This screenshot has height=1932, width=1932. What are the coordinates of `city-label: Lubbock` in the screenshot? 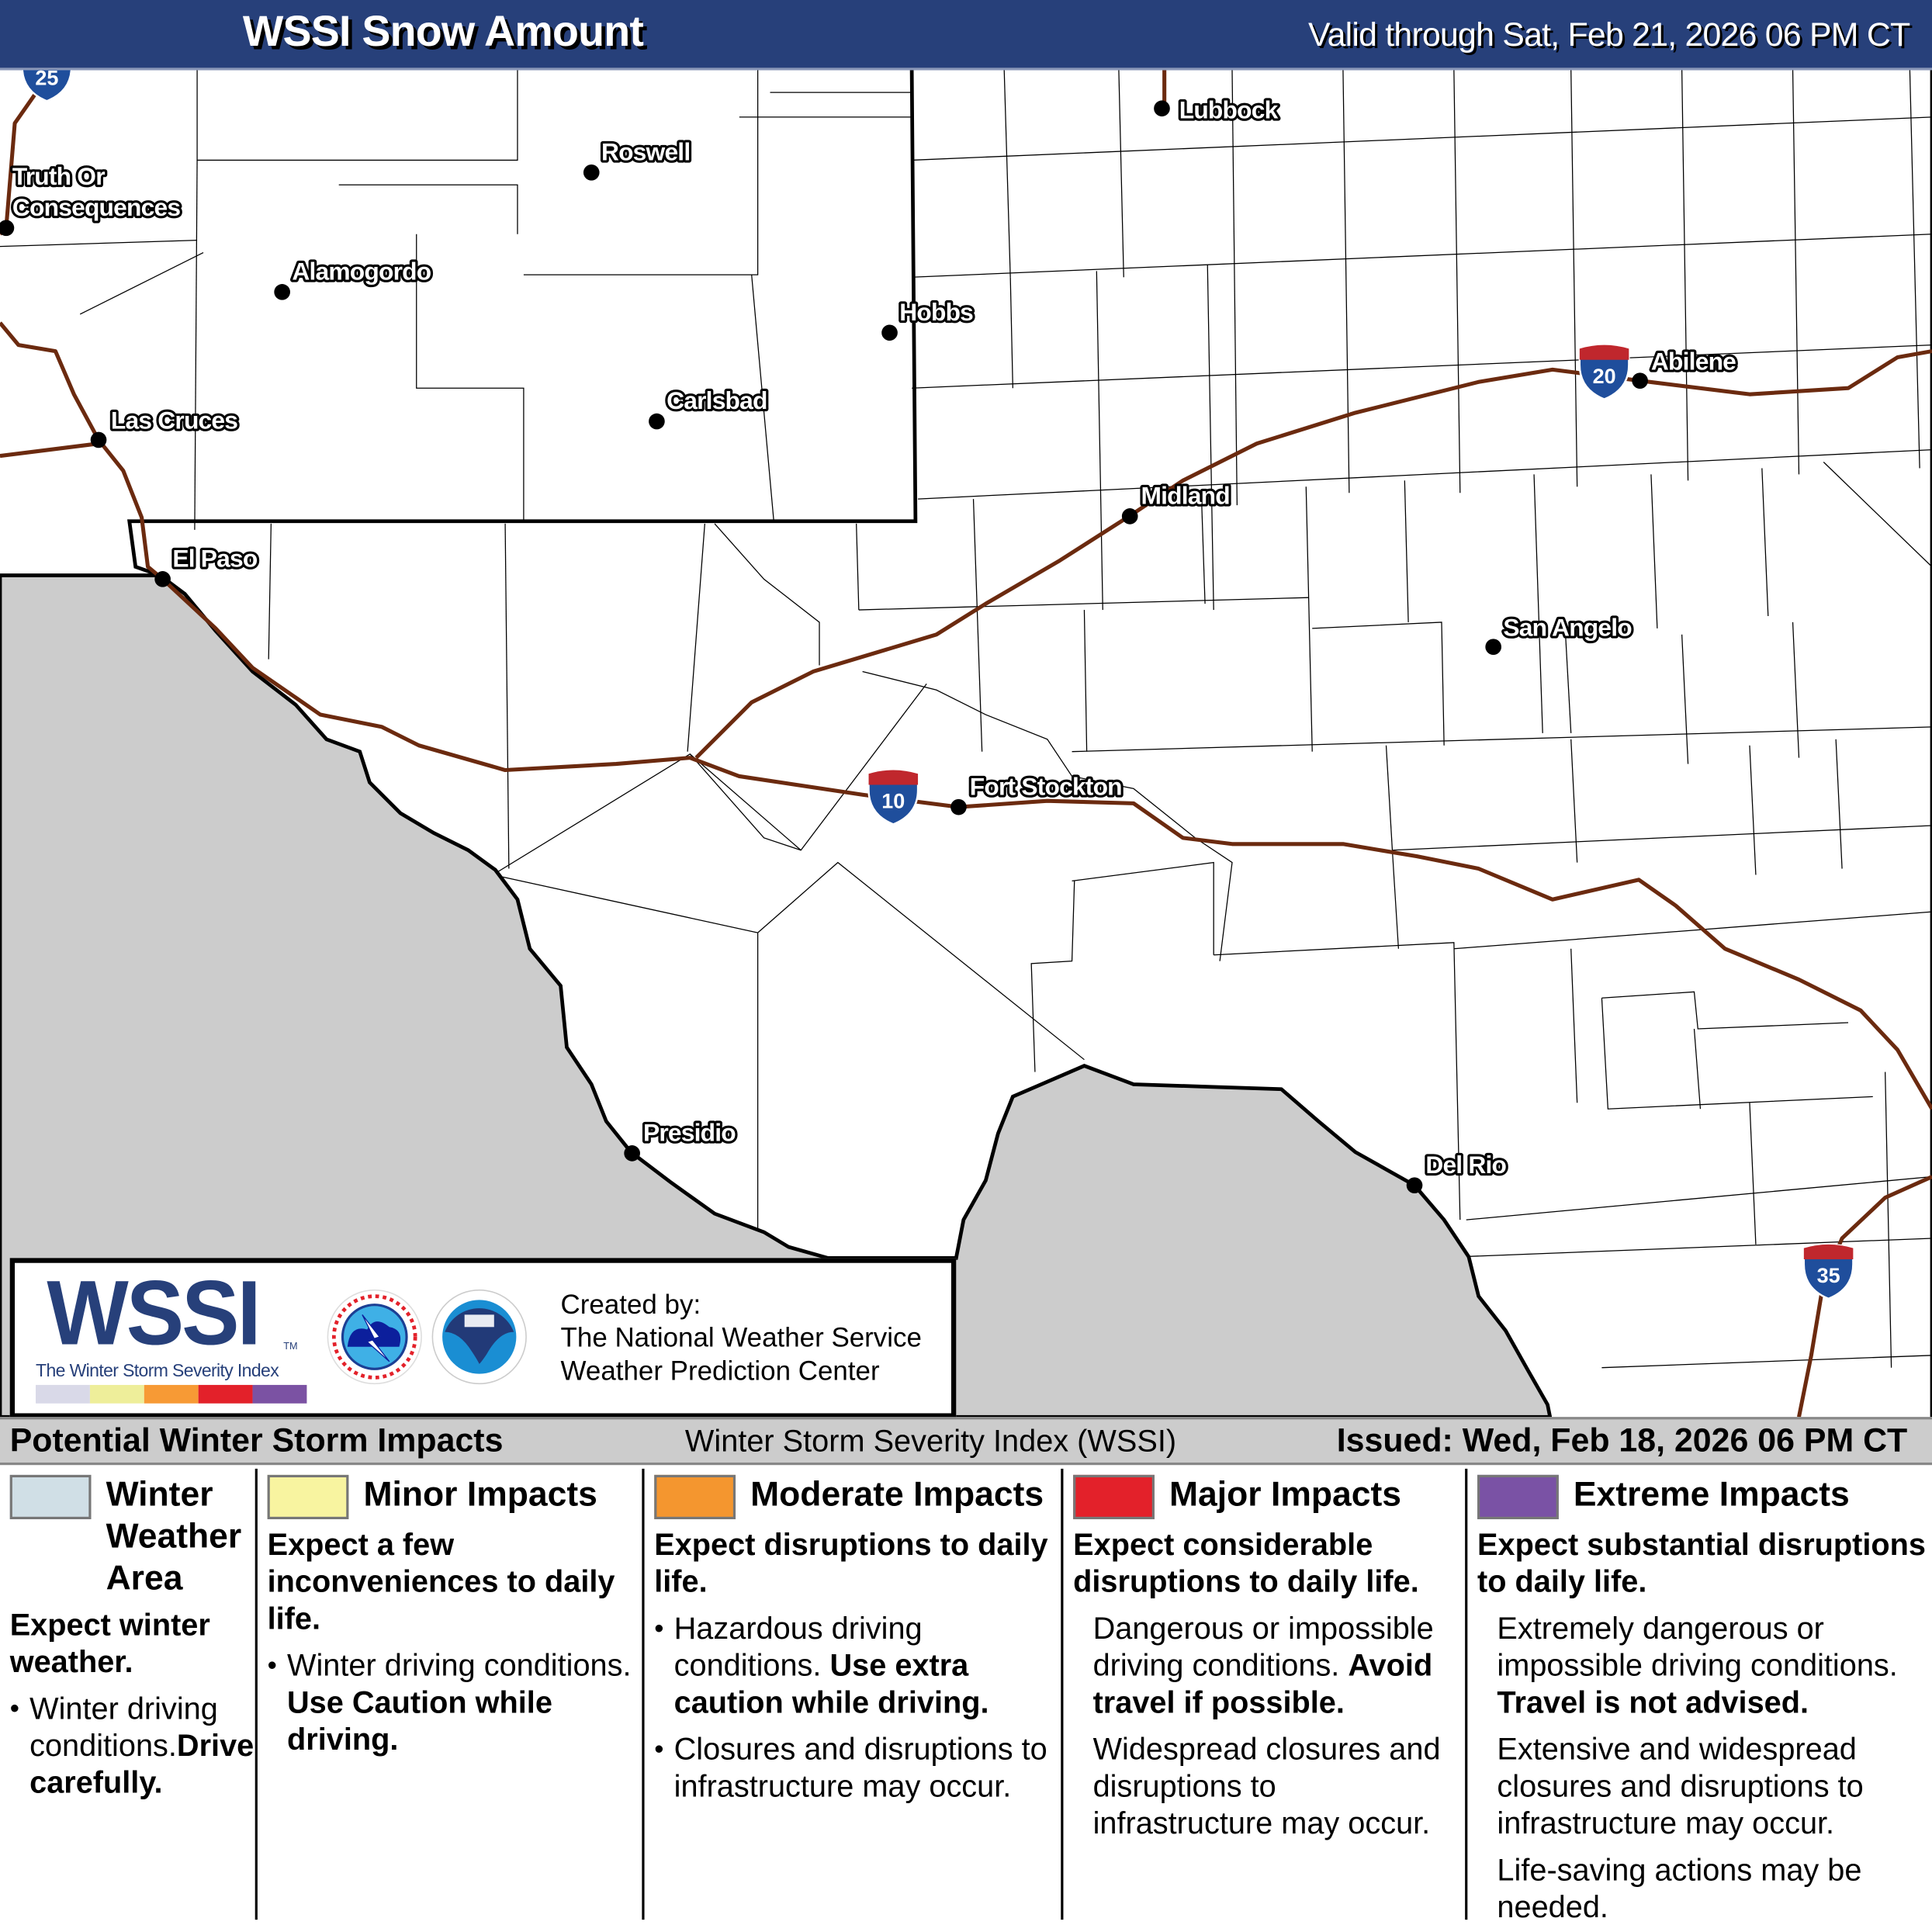 It's located at (1229, 109).